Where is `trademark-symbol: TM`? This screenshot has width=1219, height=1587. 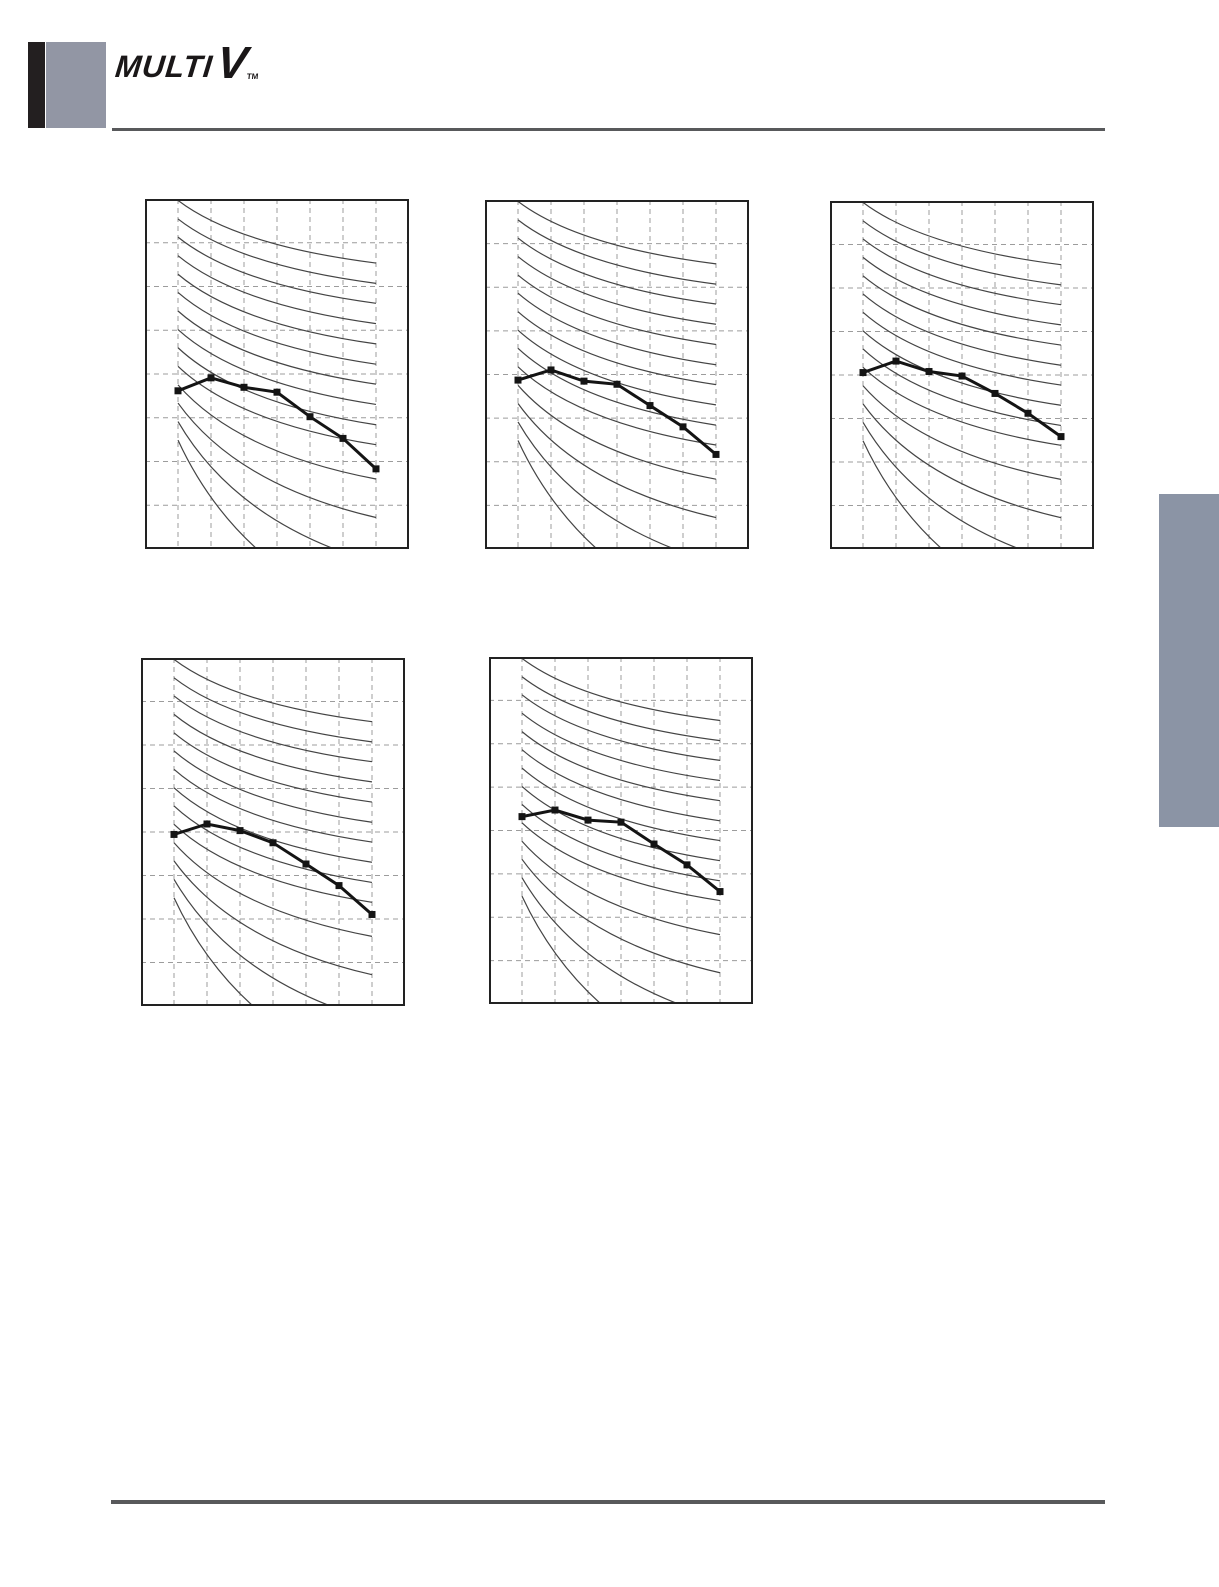 trademark-symbol: TM is located at coordinates (252, 76).